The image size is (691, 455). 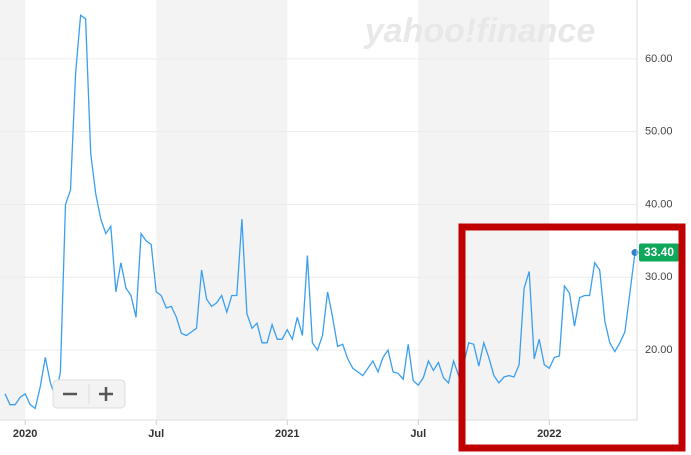 I want to click on price-badge, so click(x=659, y=252).